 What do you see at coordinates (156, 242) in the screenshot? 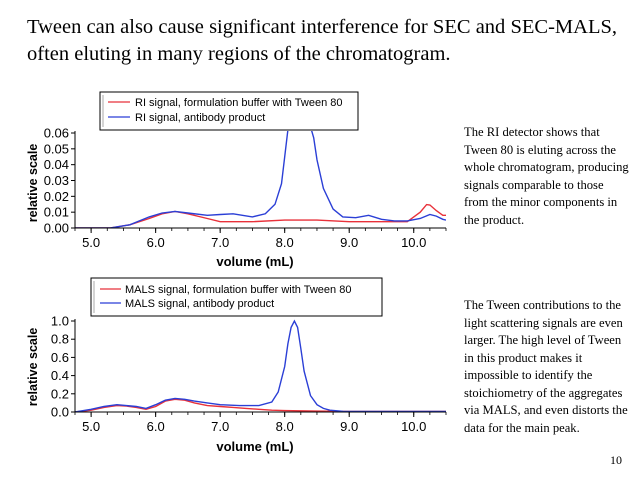
I see `ri-x-tick-label: 6.0` at bounding box center [156, 242].